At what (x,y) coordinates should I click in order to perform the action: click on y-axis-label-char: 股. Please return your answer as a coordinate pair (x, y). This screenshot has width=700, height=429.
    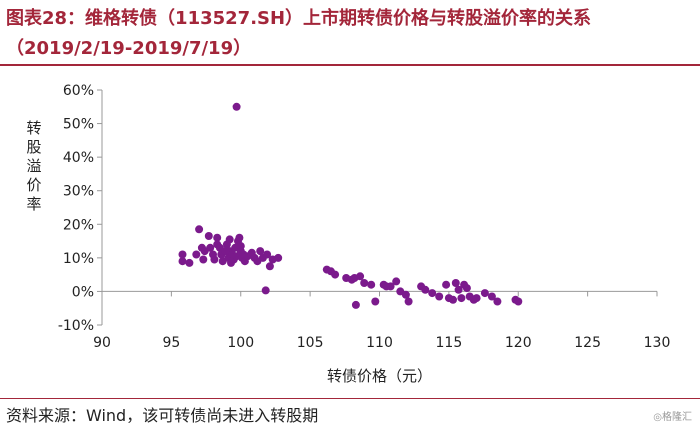
    Looking at the image, I should click on (33, 147).